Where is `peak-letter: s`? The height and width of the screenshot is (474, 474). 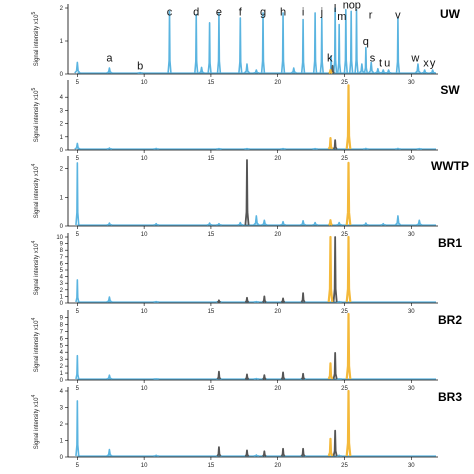 peak-letter: s is located at coordinates (373, 58).